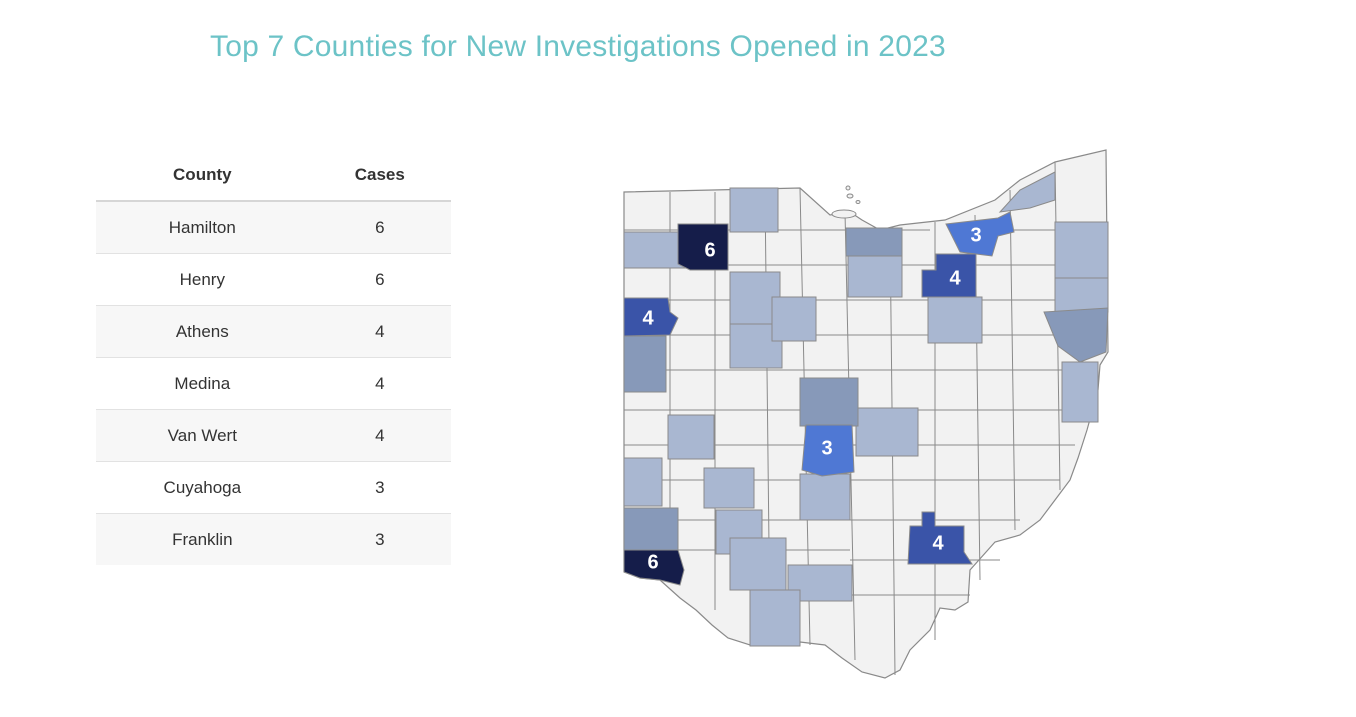  Describe the element at coordinates (202, 487) in the screenshot. I see `county-cell: Cuyahoga` at that location.